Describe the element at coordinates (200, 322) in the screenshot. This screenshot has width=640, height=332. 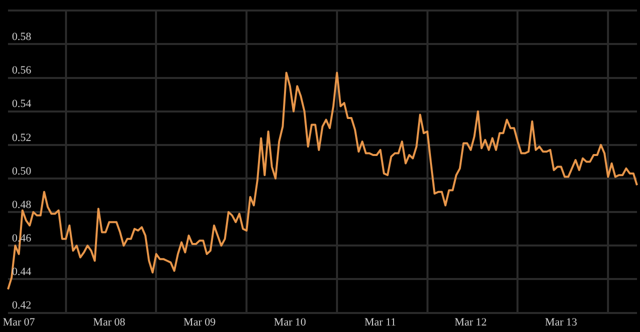
I see `x-tick-label: Mar 09` at that location.